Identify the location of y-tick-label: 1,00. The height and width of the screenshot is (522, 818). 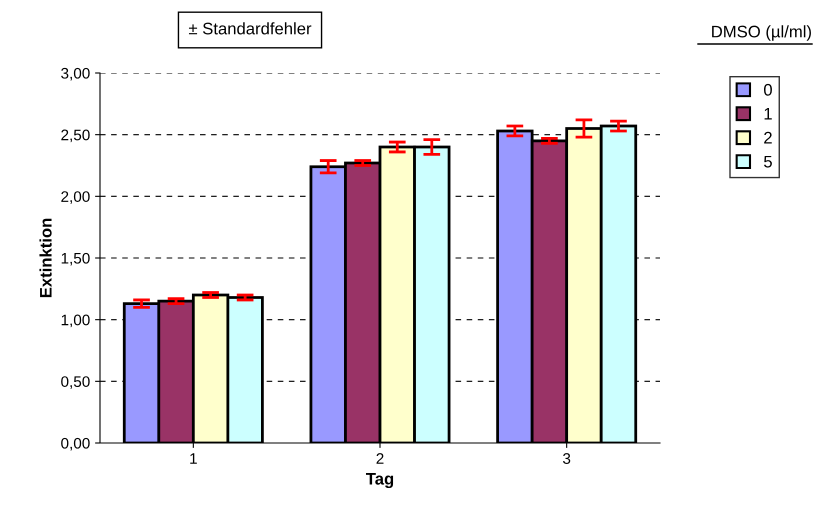
(76, 321).